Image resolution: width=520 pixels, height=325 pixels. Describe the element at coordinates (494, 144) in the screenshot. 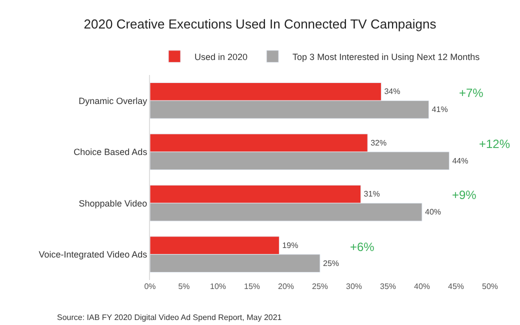

I see `annotation: +12%` at that location.